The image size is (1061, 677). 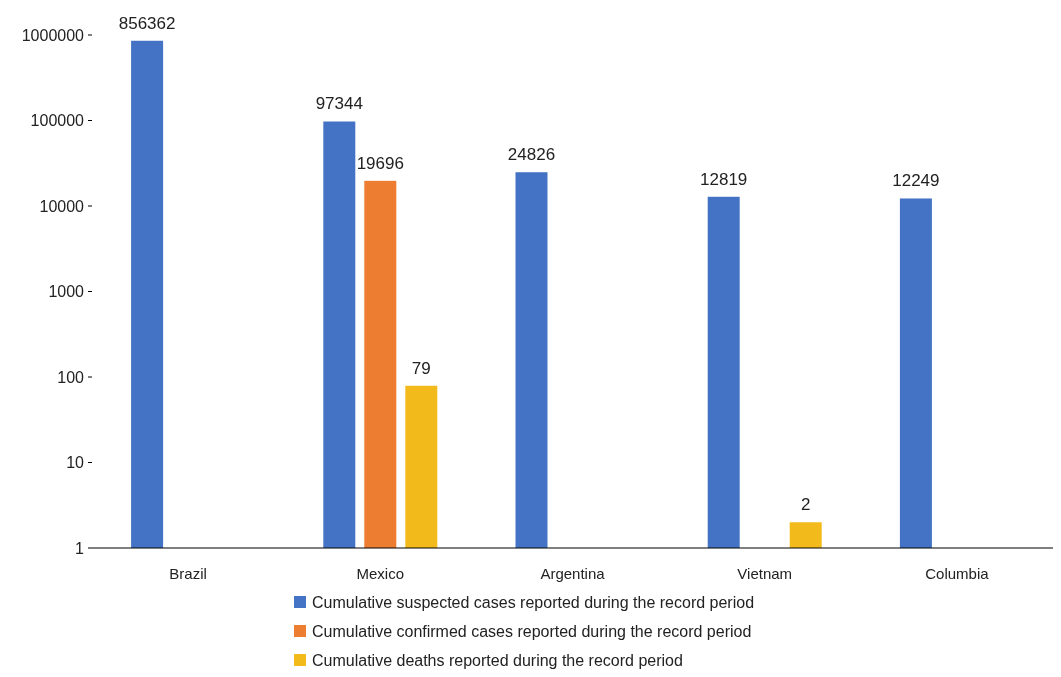 I want to click on data-label: 97344, so click(x=339, y=104).